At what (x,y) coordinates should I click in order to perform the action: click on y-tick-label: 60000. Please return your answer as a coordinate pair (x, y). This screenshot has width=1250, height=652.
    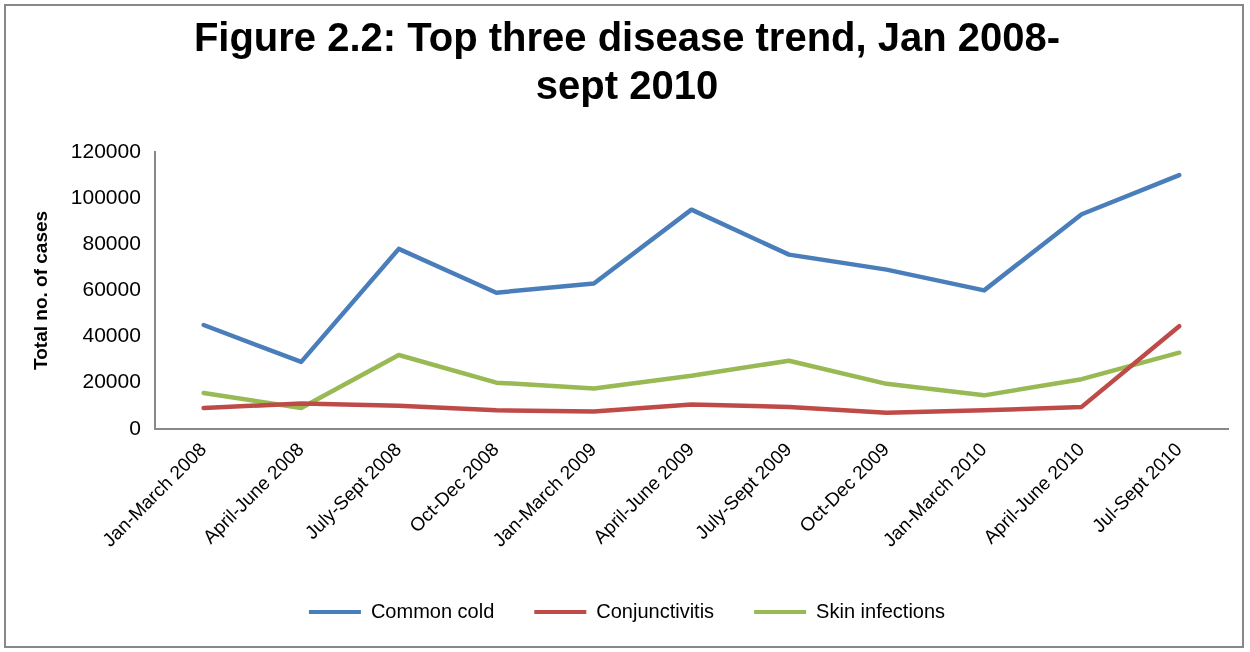
    Looking at the image, I should click on (111, 289).